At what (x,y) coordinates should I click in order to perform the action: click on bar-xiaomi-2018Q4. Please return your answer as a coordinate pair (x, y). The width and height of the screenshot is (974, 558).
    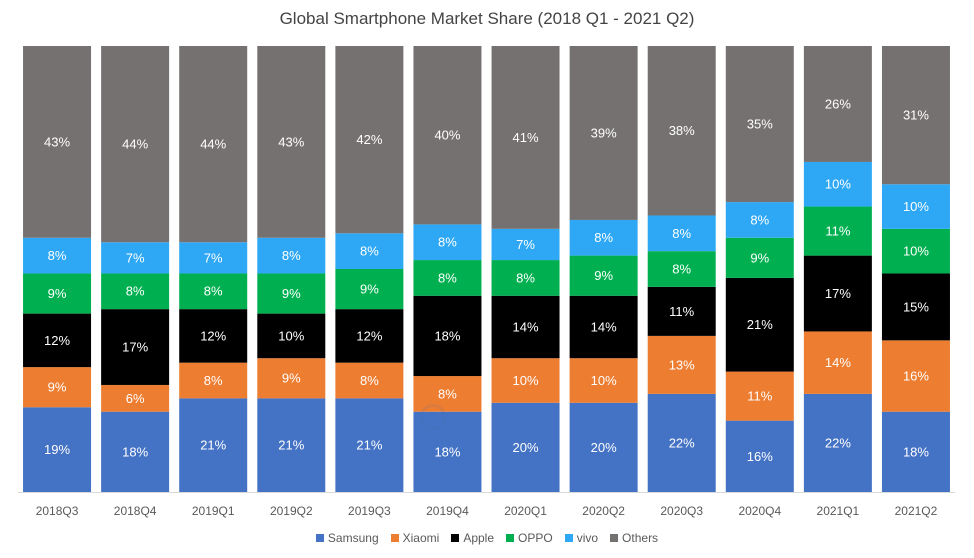
    Looking at the image, I should click on (135, 398).